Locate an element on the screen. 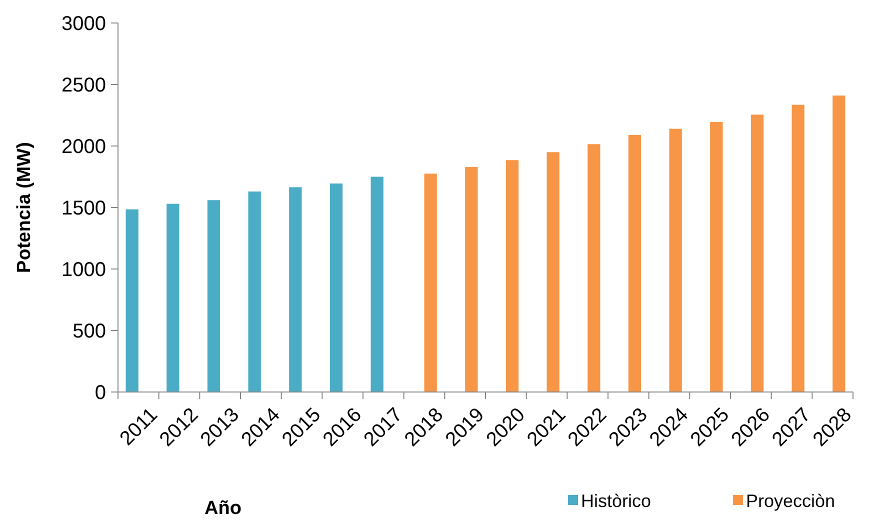 This screenshot has width=869, height=525. y-axis-title: Potencia (MW) is located at coordinates (24, 207).